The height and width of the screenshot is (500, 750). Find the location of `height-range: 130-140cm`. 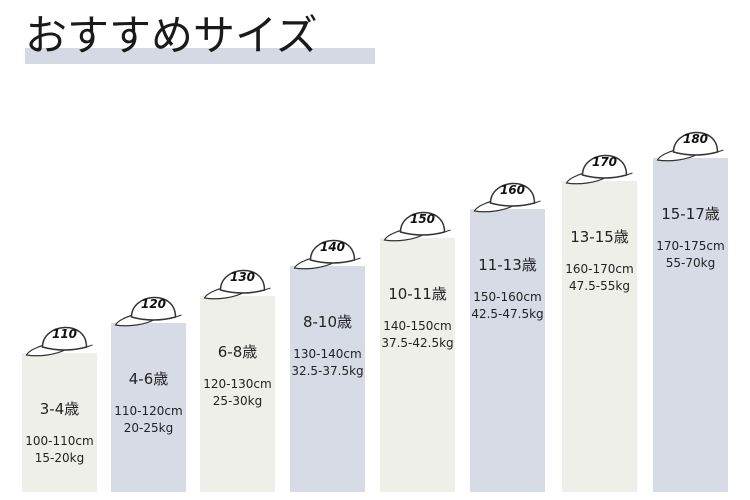

height-range: 130-140cm is located at coordinates (327, 354).